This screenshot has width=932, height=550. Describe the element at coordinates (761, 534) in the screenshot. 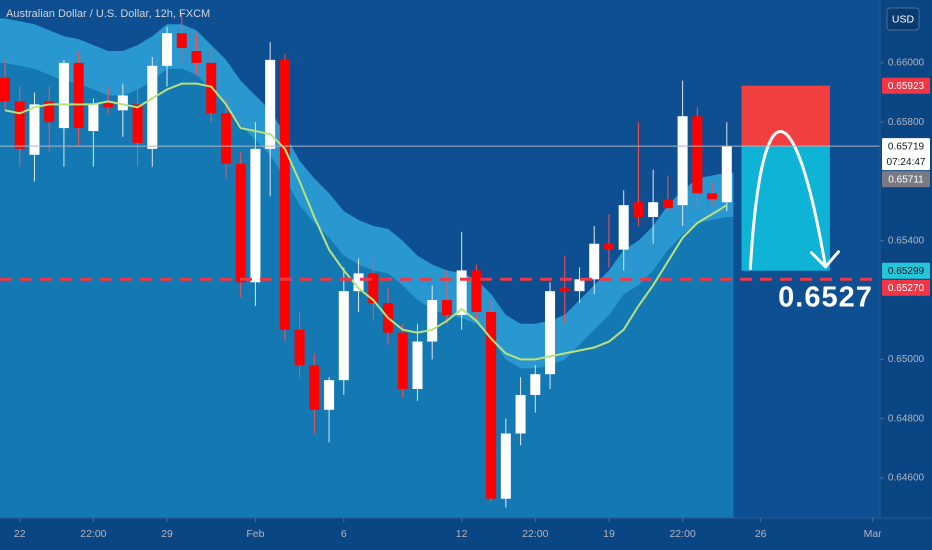

I see `x-tick-label: 26` at that location.